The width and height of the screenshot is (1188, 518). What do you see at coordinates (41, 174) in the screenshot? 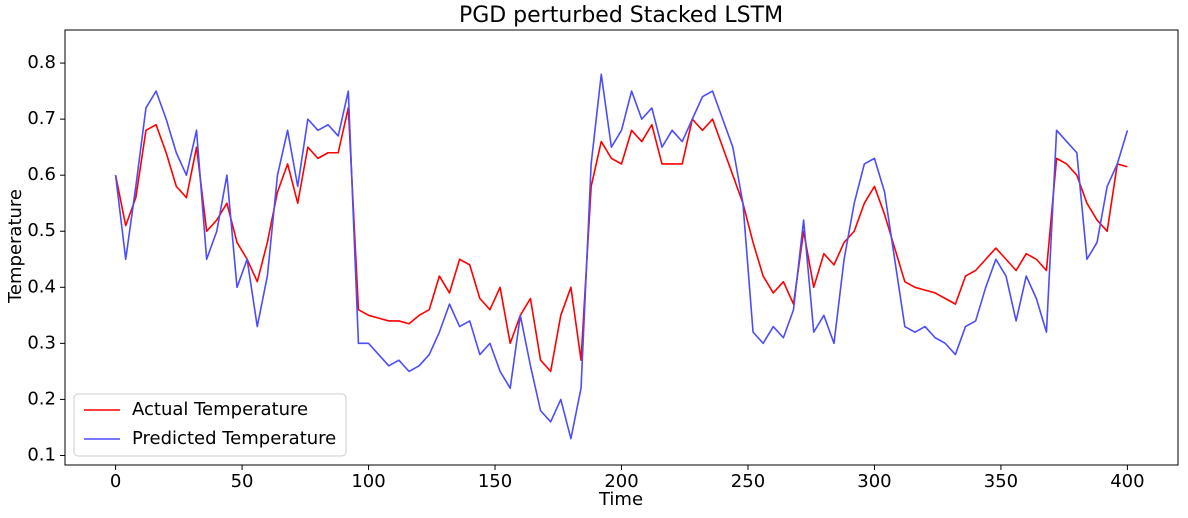
I see `y-tick-label: 0.6` at bounding box center [41, 174].